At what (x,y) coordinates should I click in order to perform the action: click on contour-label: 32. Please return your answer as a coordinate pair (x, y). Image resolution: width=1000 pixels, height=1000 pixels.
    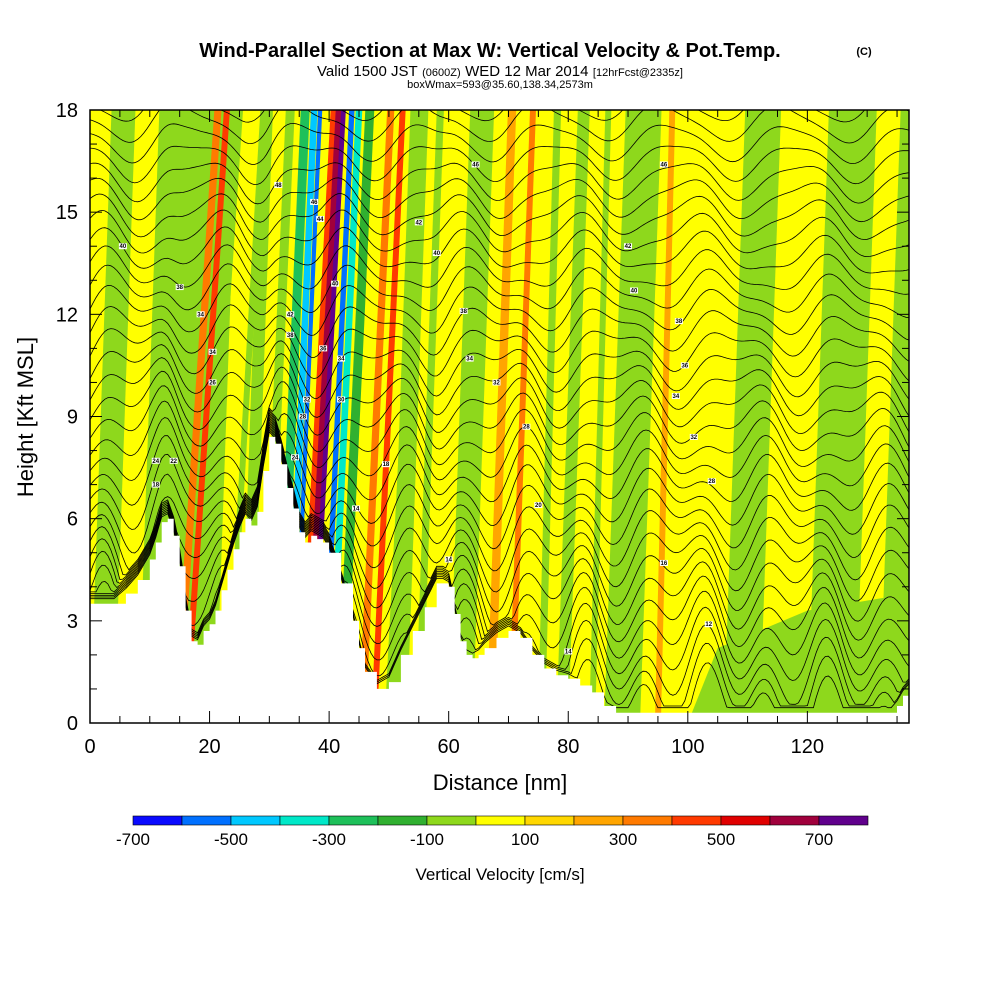
    Looking at the image, I should click on (307, 399).